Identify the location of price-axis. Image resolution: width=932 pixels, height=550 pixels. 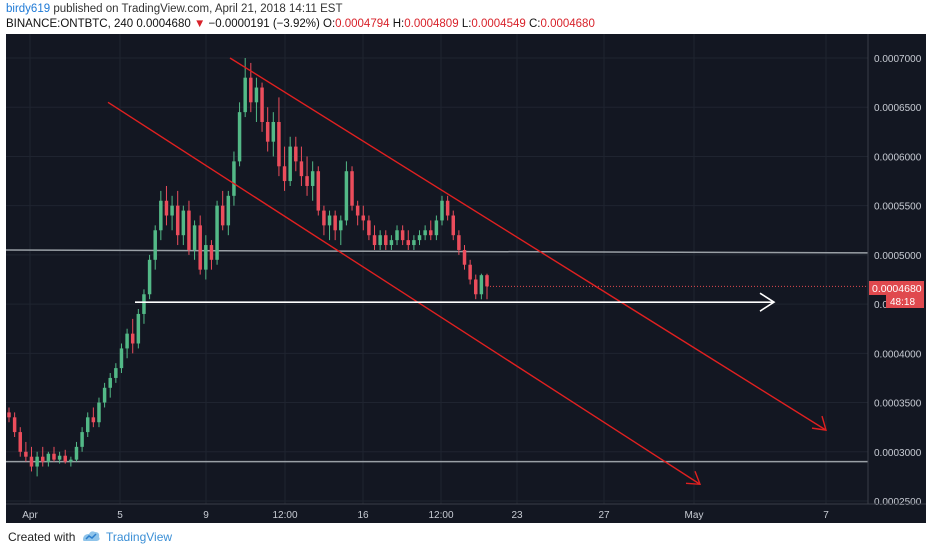
(897, 269).